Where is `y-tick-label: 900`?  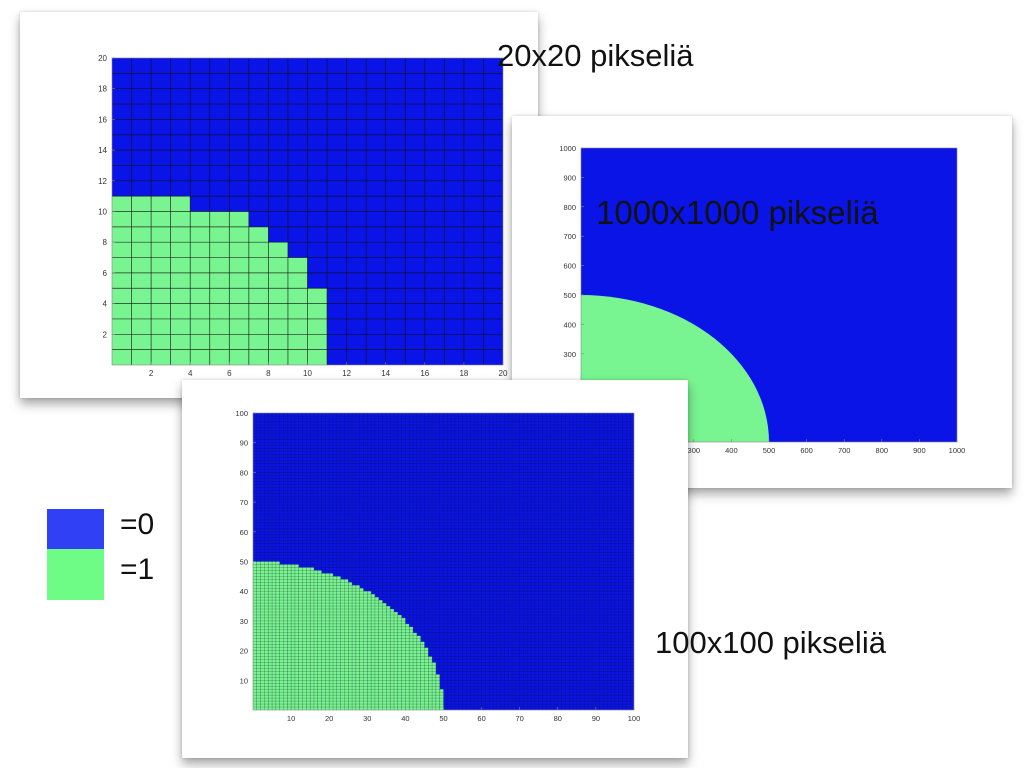 y-tick-label: 900 is located at coordinates (569, 177).